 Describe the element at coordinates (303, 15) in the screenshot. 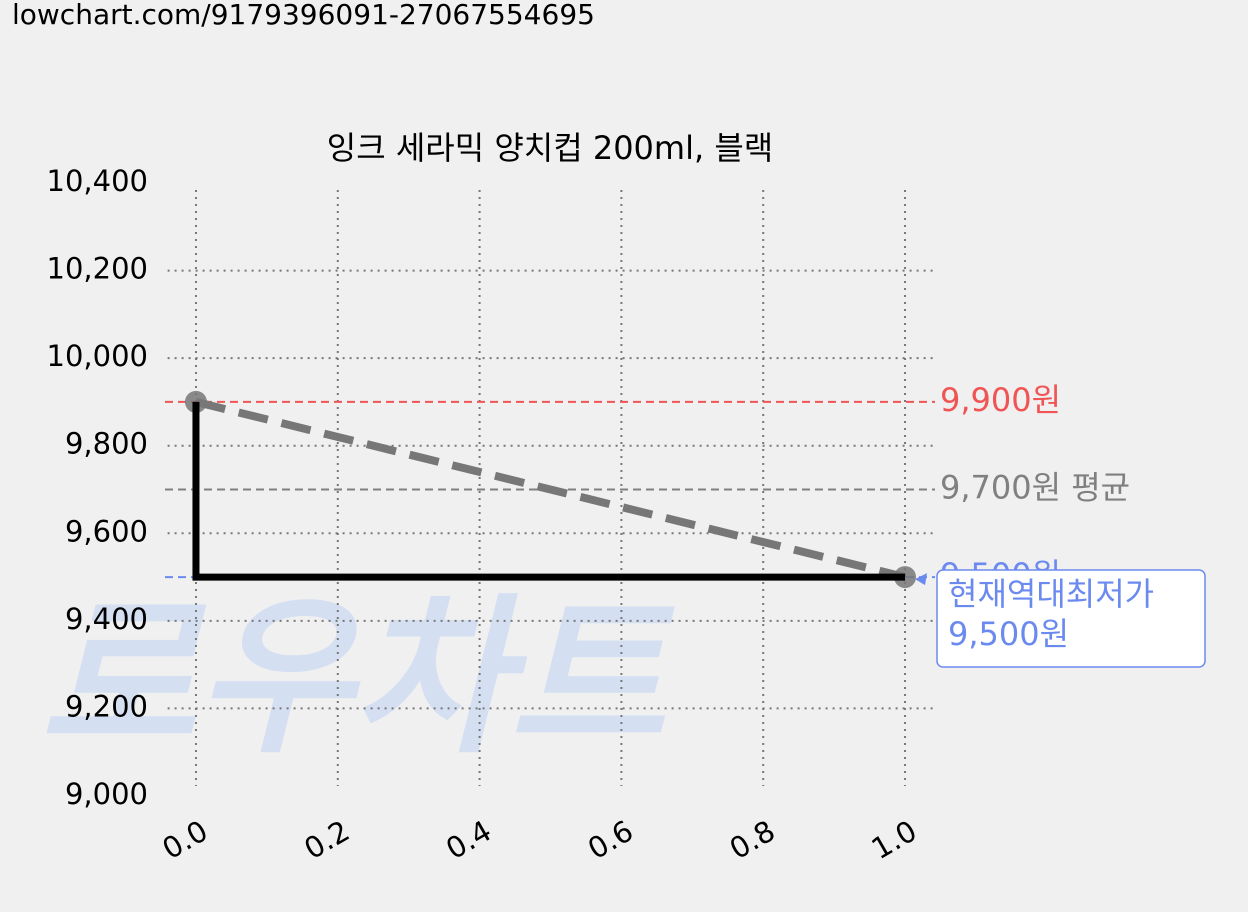

I see `url: lowchart.com/9179396091-27067554695` at that location.